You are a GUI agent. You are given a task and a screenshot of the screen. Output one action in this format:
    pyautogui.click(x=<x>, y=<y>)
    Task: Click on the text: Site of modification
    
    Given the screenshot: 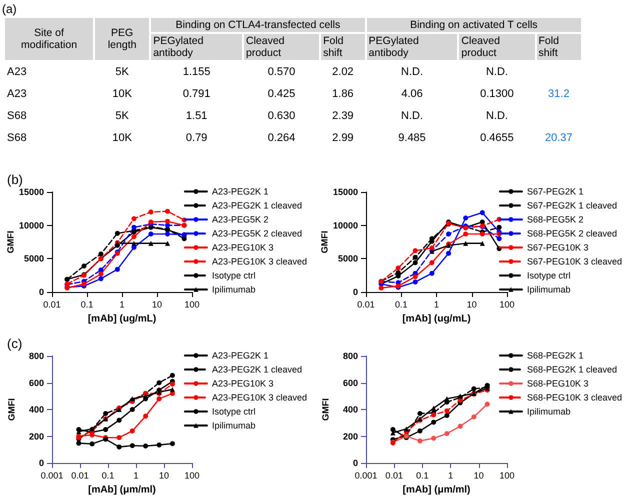 What is the action you would take?
    pyautogui.click(x=49, y=39)
    